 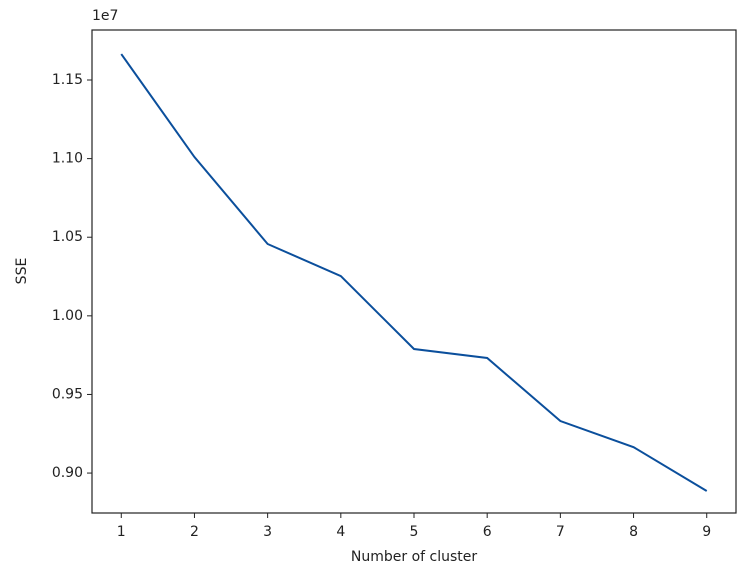 I want to click on x-tick-label: 9, so click(x=706, y=532).